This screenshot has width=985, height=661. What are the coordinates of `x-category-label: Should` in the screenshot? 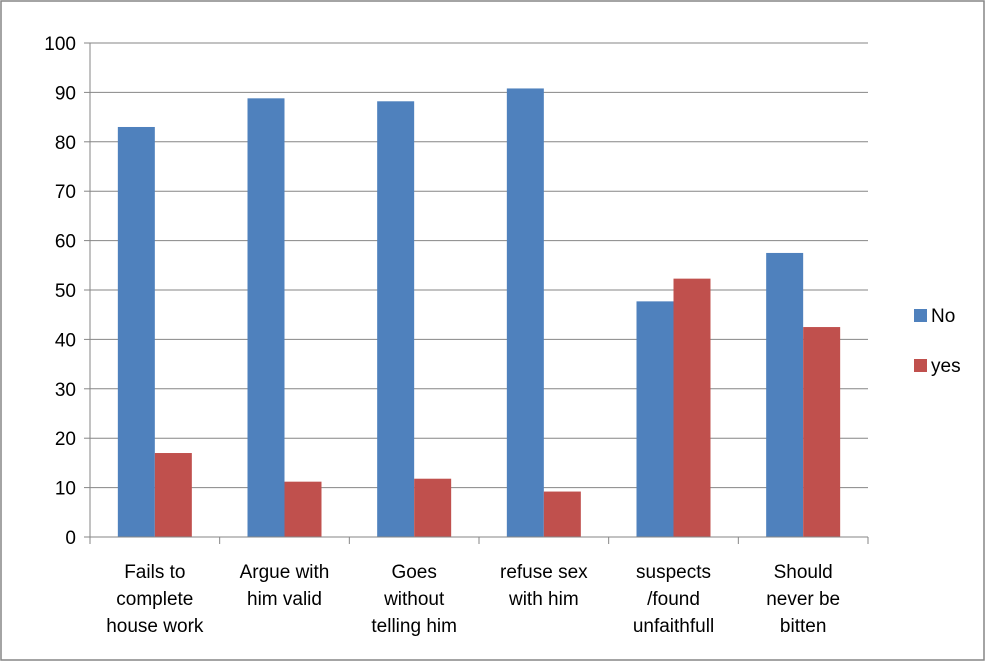 It's located at (803, 572).